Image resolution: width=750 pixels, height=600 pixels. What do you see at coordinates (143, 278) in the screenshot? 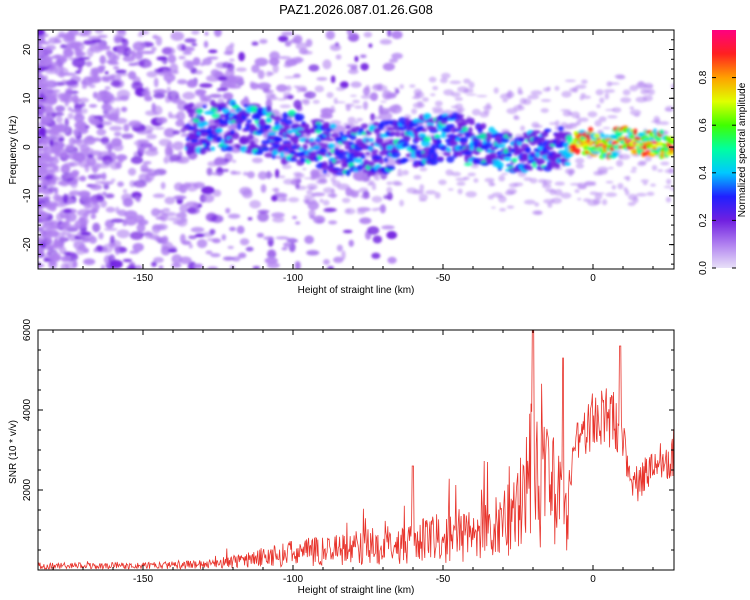
I see `x-tick-label: -150` at bounding box center [143, 278].